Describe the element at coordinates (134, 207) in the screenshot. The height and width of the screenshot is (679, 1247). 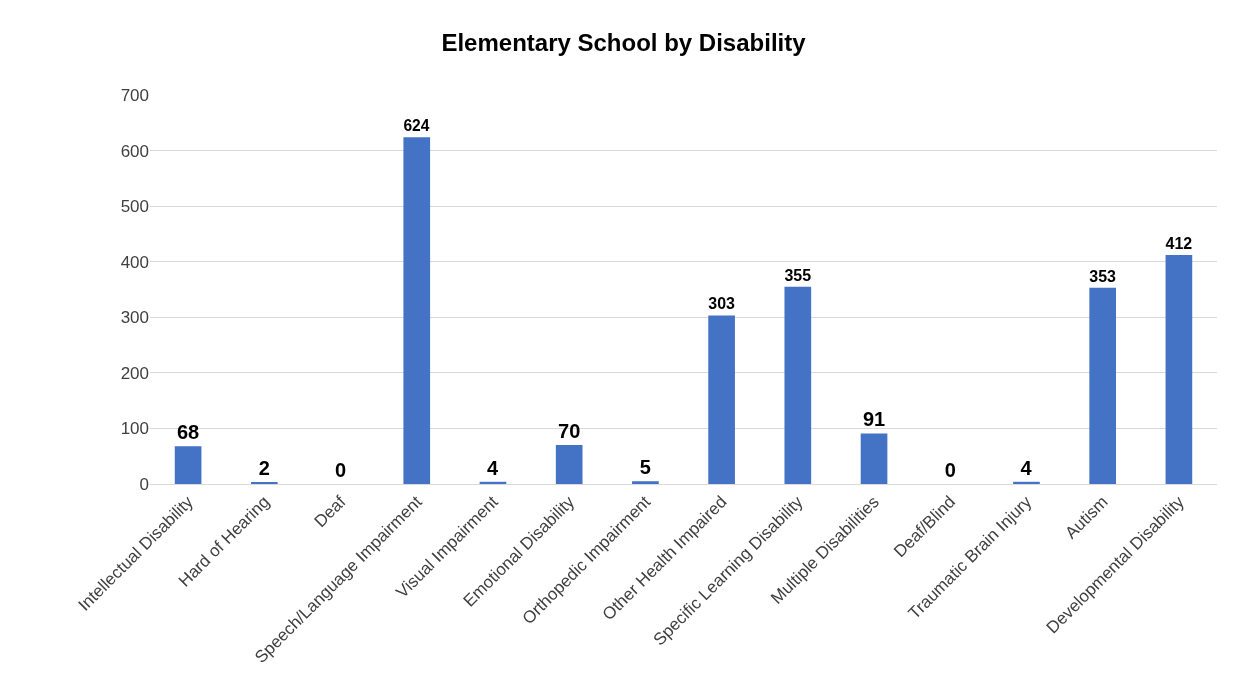
I see `y-tick-label: 500` at that location.